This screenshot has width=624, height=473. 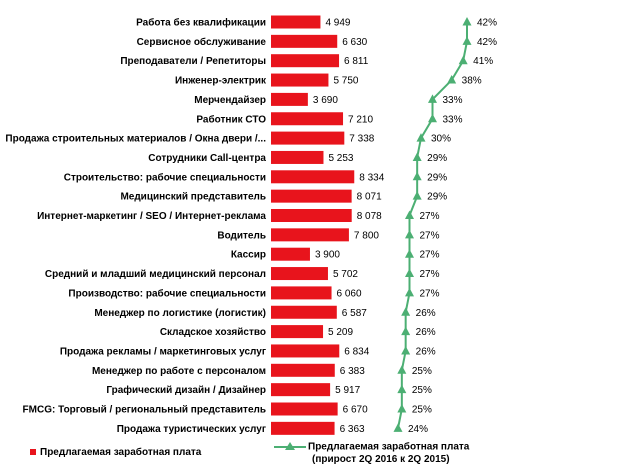 I want to click on category-label: Инженер-электрик, so click(x=221, y=81).